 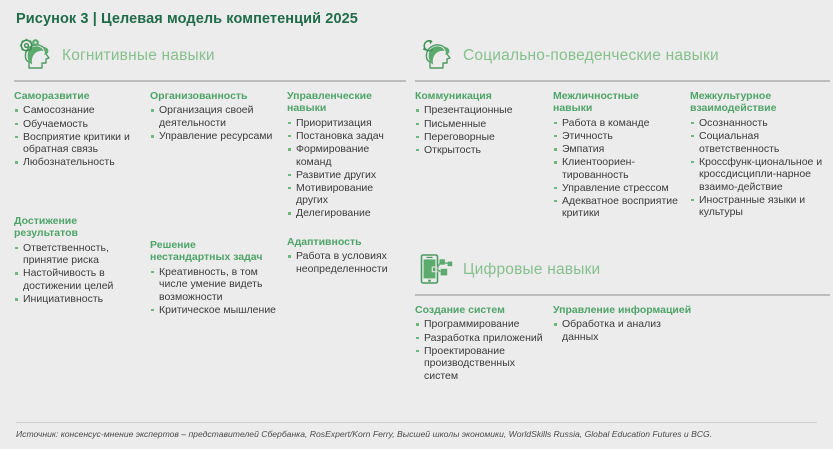 What do you see at coordinates (329, 102) in the screenshot?
I see `group-title: Управленческие навыки` at bounding box center [329, 102].